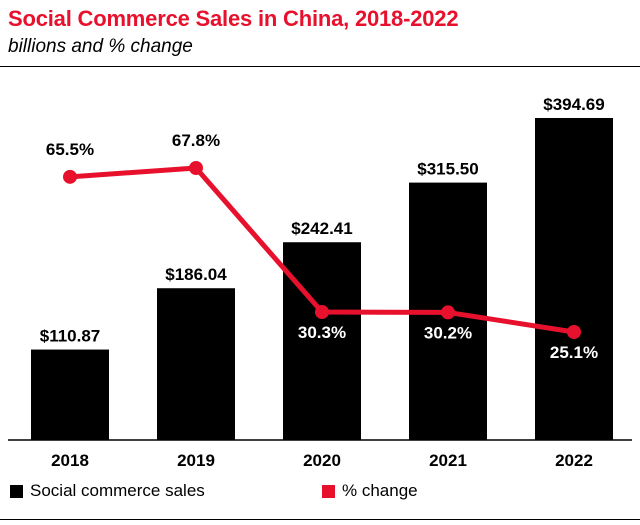 This screenshot has width=640, height=525. Describe the element at coordinates (321, 228) in the screenshot. I see `bar-label-2020: $242.41` at that location.